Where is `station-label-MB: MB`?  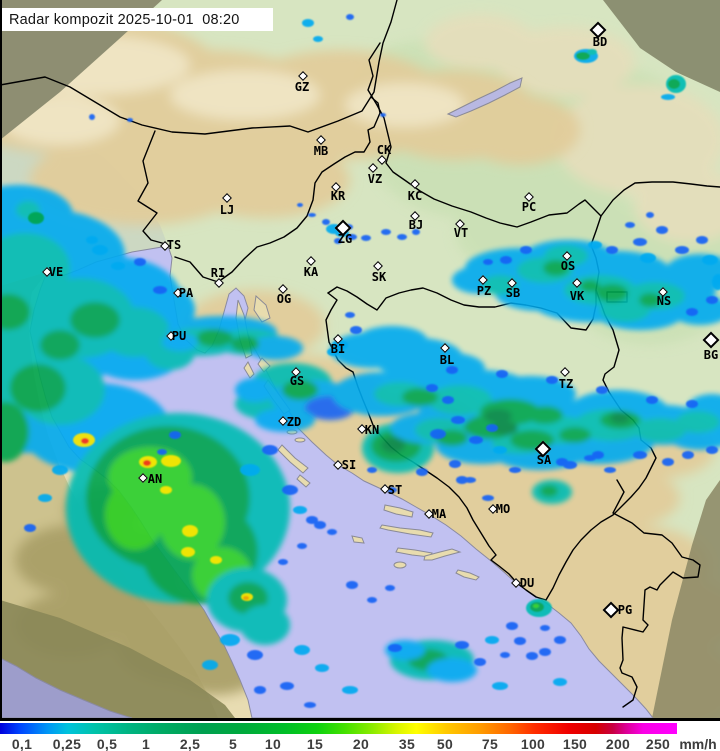 station-label-MB: MB is located at coordinates (321, 151).